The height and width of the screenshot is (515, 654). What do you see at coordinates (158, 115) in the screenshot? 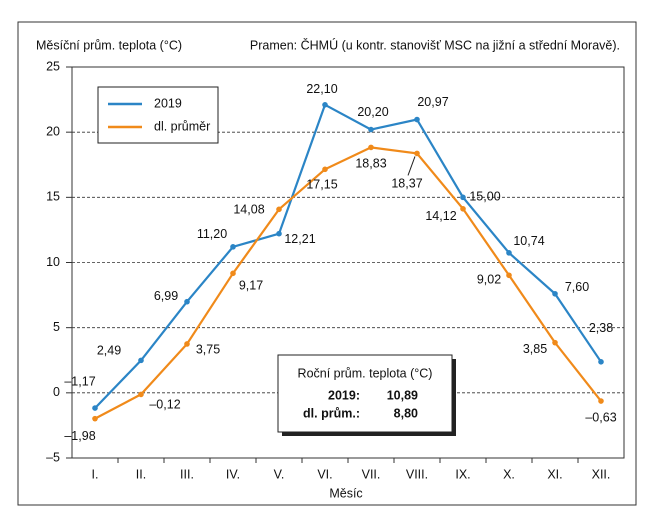
I see `legend-box` at bounding box center [158, 115].